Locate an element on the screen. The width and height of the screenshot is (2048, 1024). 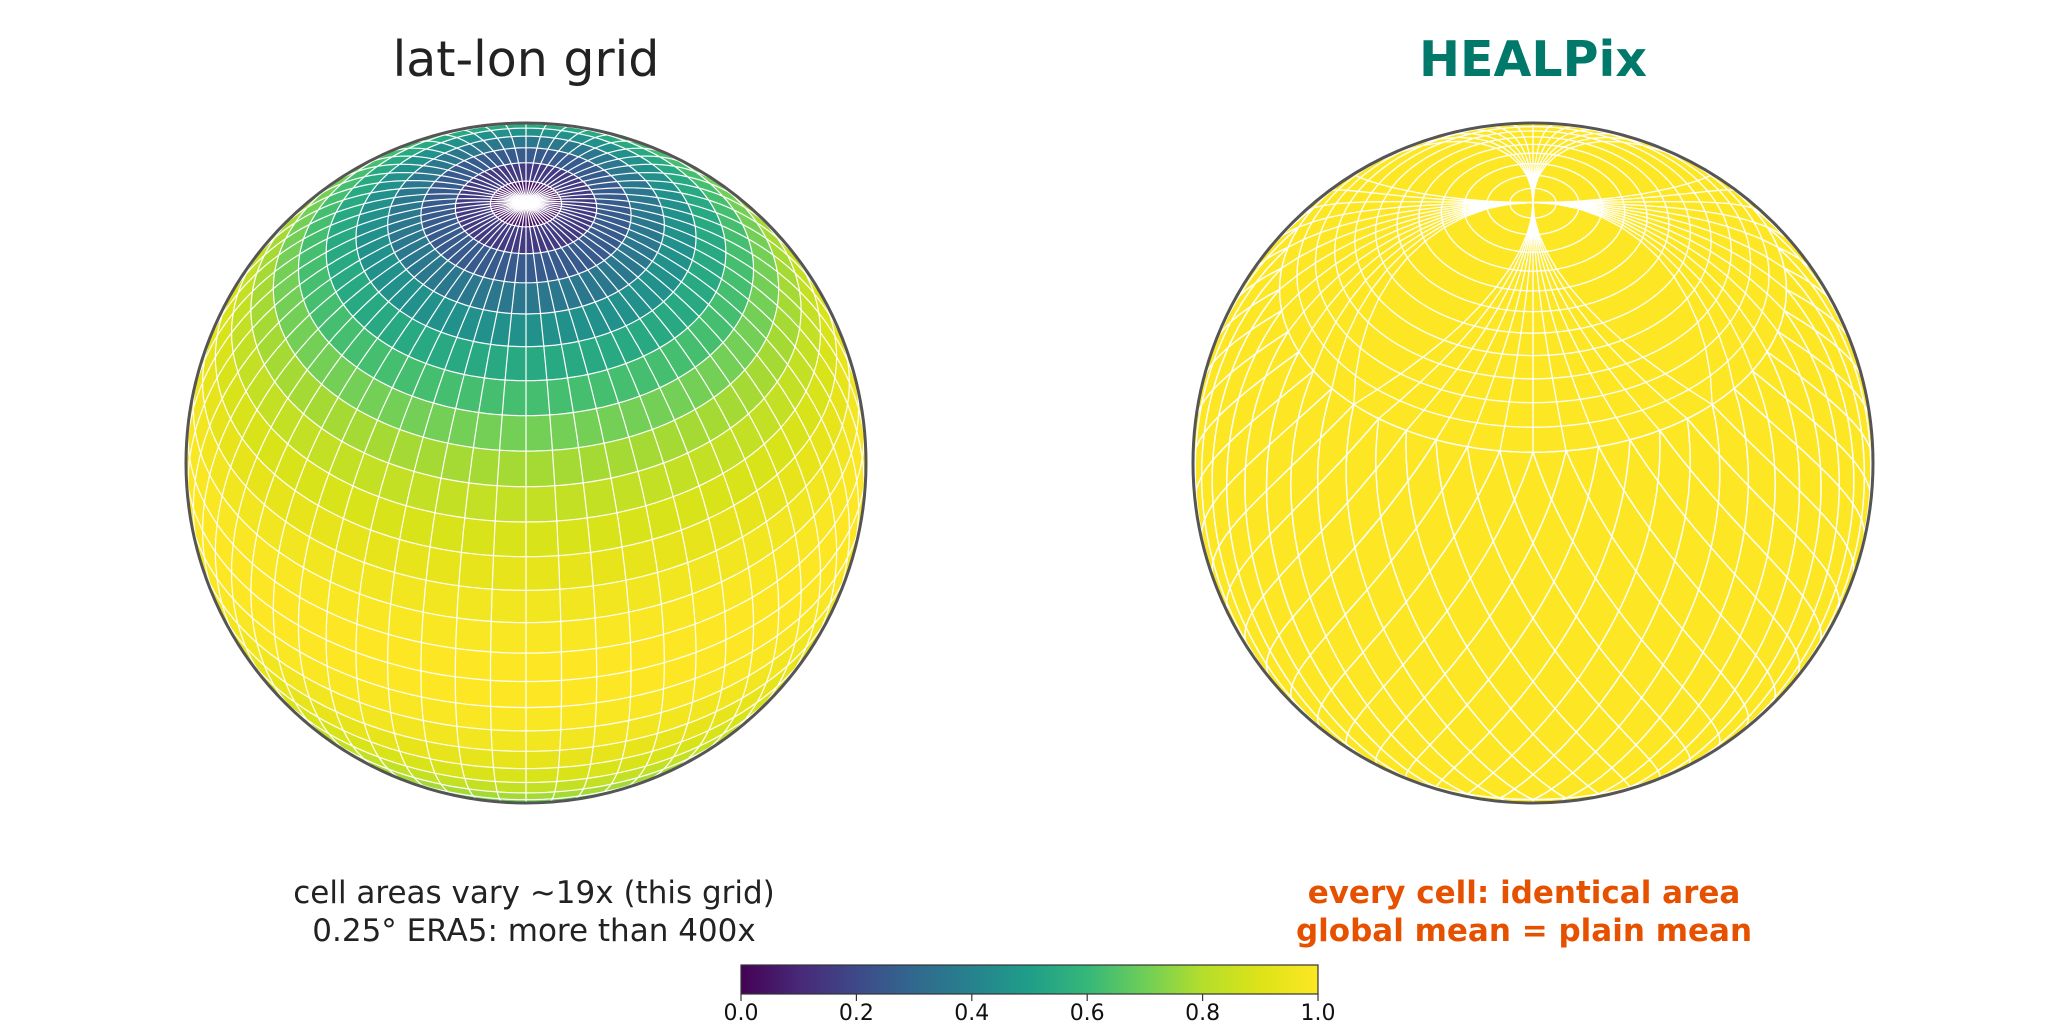
colorbar-ticks: 0.0 0.2 0.4 0.6 0.8 1.0 is located at coordinates (1030, 1009).